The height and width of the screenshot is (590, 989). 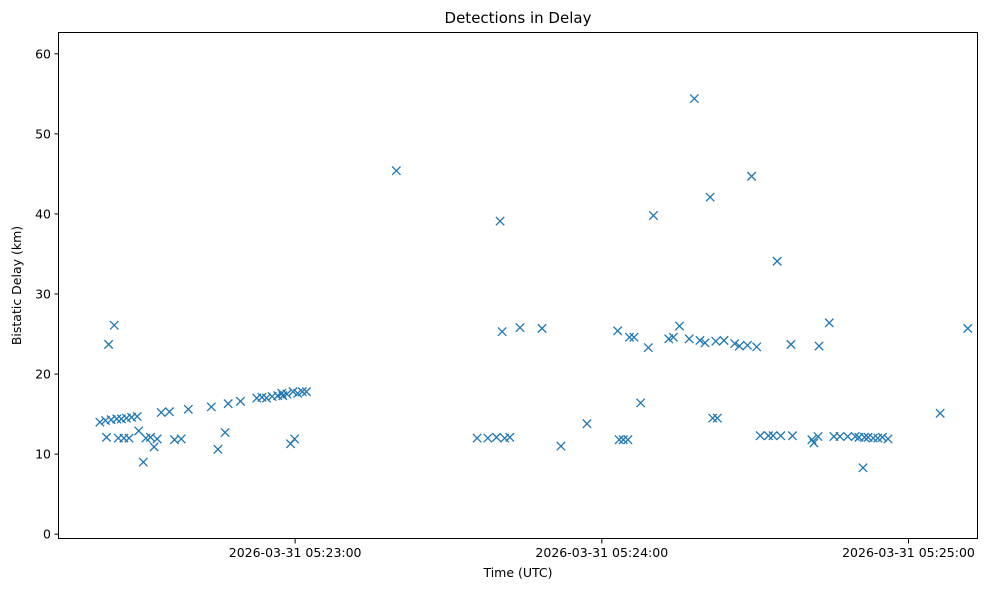 What do you see at coordinates (43, 133) in the screenshot?
I see `y-tick-label: 50` at bounding box center [43, 133].